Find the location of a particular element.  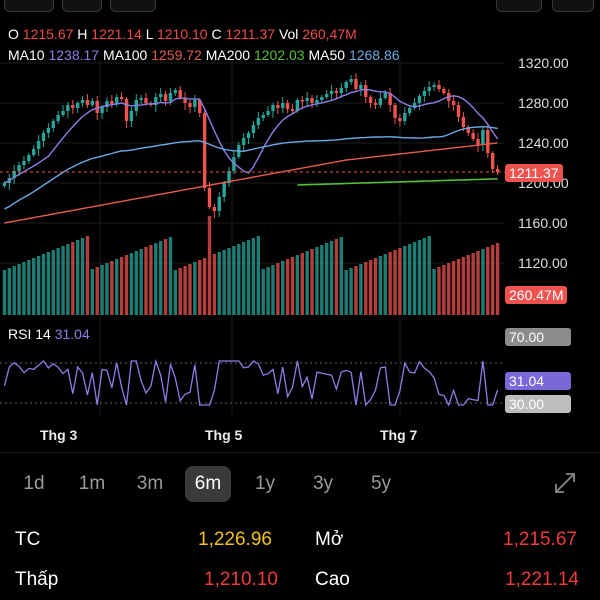

period-1d: 1d is located at coordinates (34, 483).